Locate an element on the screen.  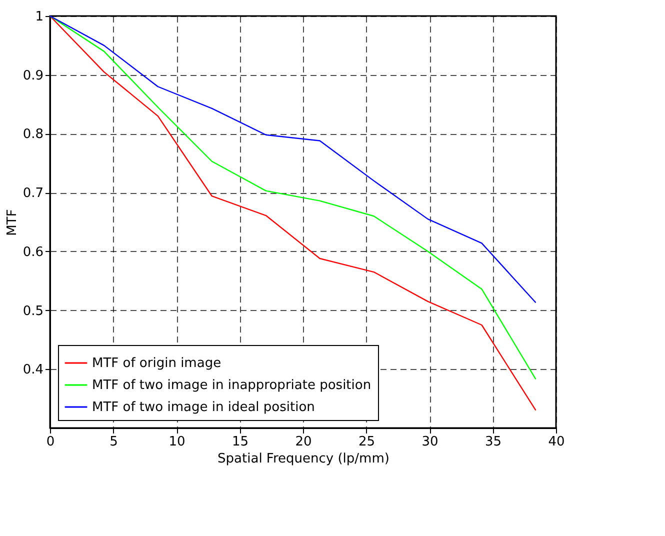
x-tick-label: 15 is located at coordinates (240, 442).